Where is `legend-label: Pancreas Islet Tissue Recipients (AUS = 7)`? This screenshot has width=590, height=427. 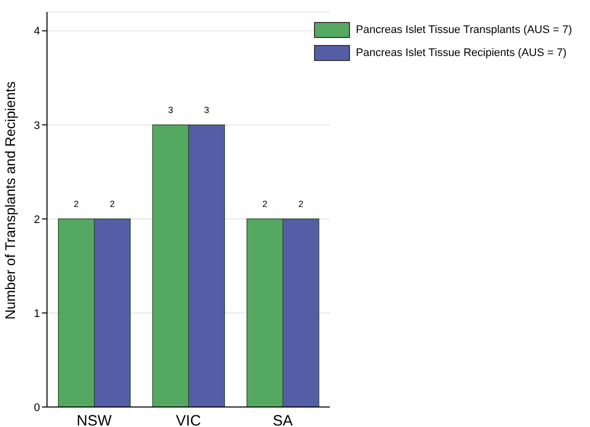
legend-label: Pancreas Islet Tissue Recipients (AUS = 7) is located at coordinates (461, 53).